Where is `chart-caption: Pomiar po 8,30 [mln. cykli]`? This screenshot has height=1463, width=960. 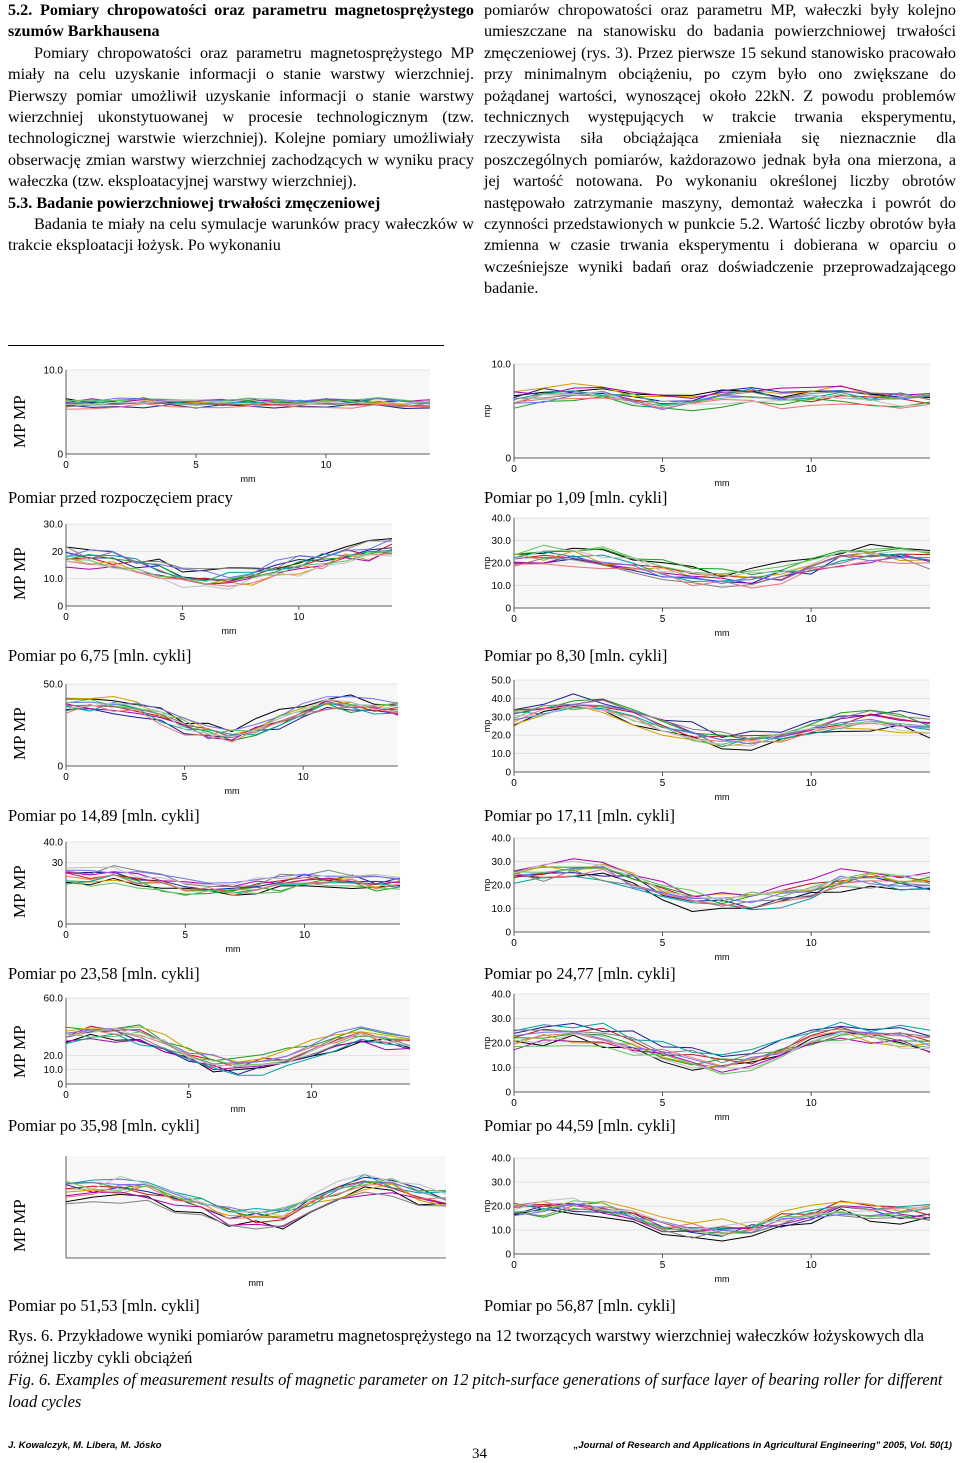 chart-caption: Pomiar po 8,30 [mln. cykli] is located at coordinates (576, 655).